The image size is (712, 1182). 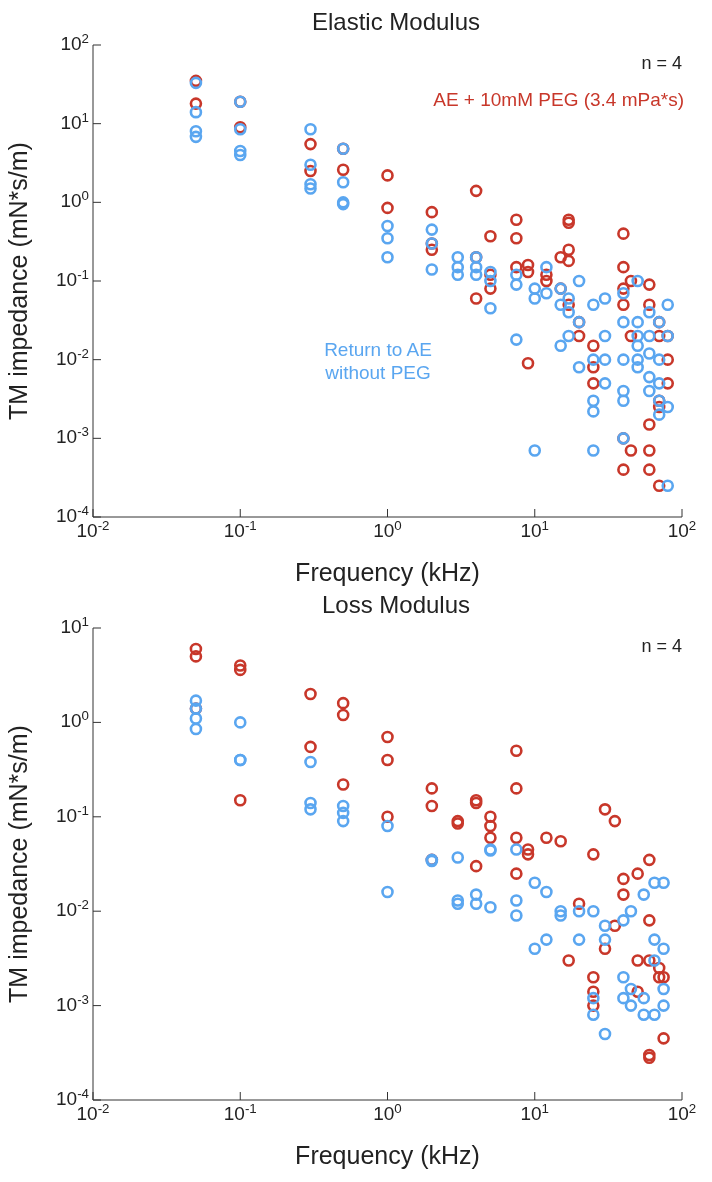 I want to click on text: AE + 10mM PEG (3.4 mPa*s), so click(x=558, y=99).